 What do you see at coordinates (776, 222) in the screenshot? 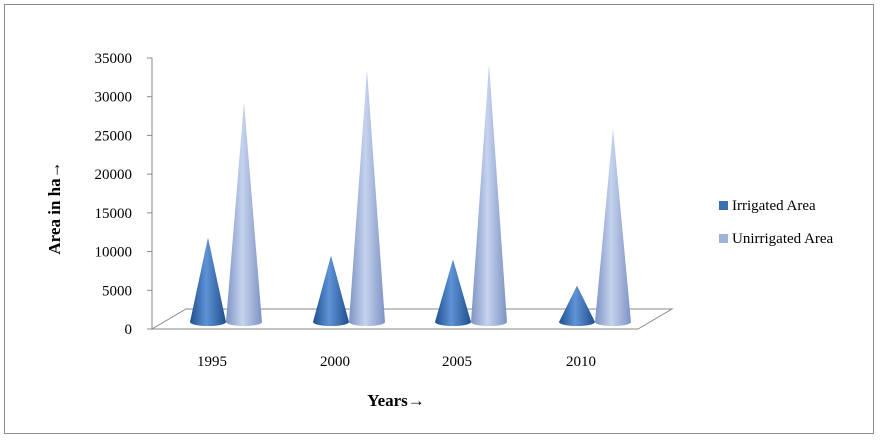
I see `legend: Irrigated Area Unirrigated Area` at bounding box center [776, 222].